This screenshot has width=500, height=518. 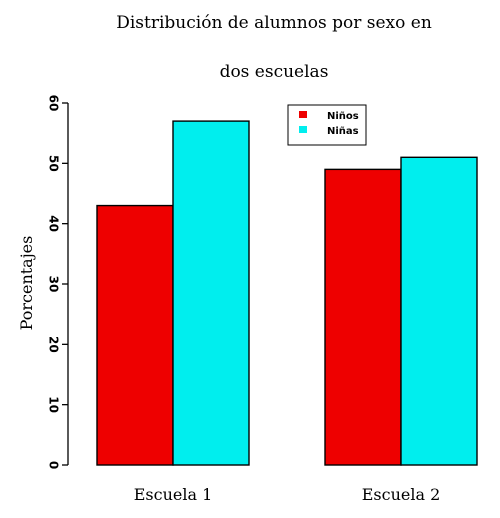 What do you see at coordinates (173, 494) in the screenshot?
I see `category-label: Escuela 1` at bounding box center [173, 494].